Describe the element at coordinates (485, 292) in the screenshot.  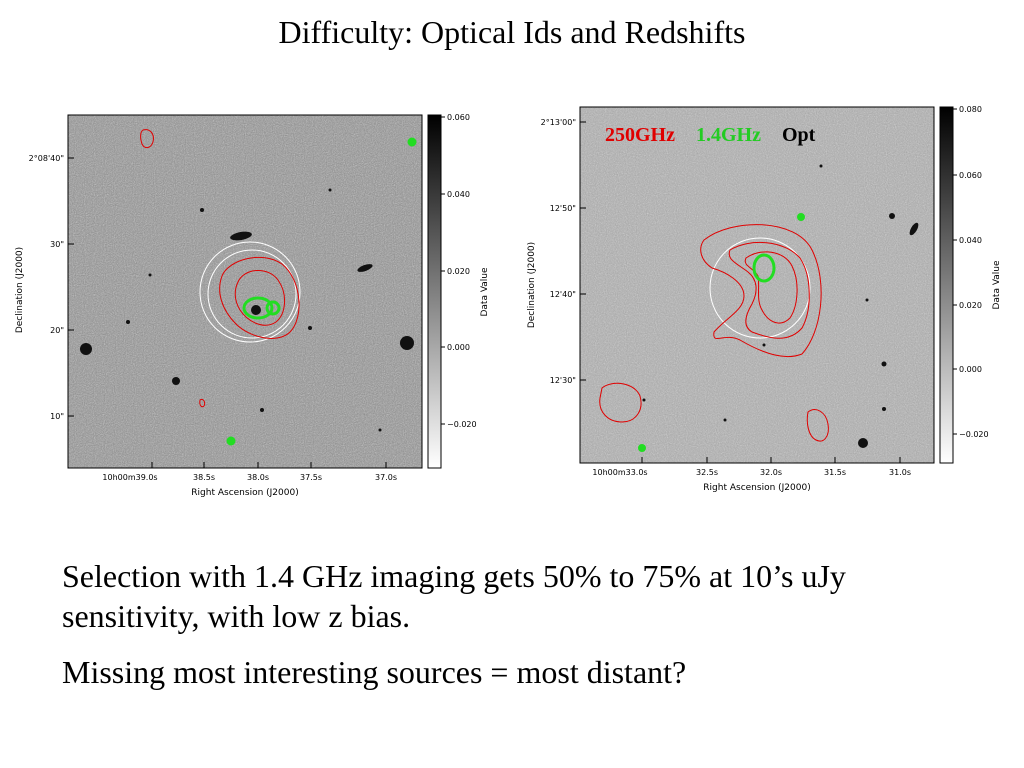
I see `left-colorbar-label: Data Value` at that location.